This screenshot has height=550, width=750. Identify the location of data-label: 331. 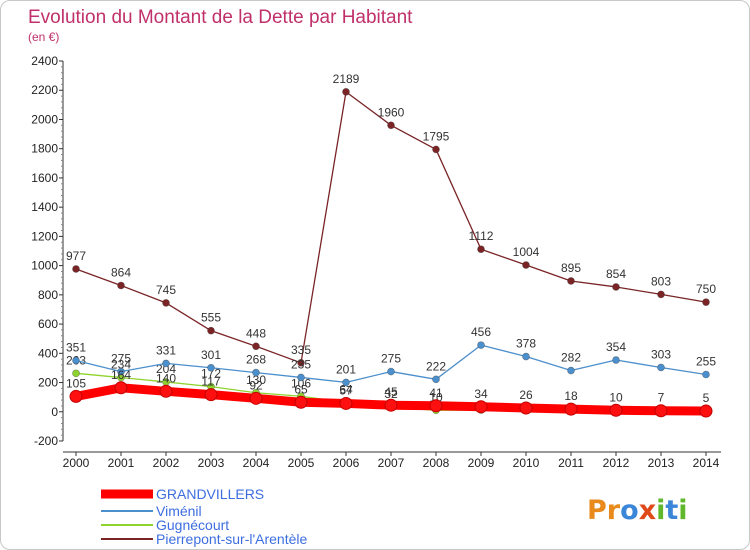
(166, 350).